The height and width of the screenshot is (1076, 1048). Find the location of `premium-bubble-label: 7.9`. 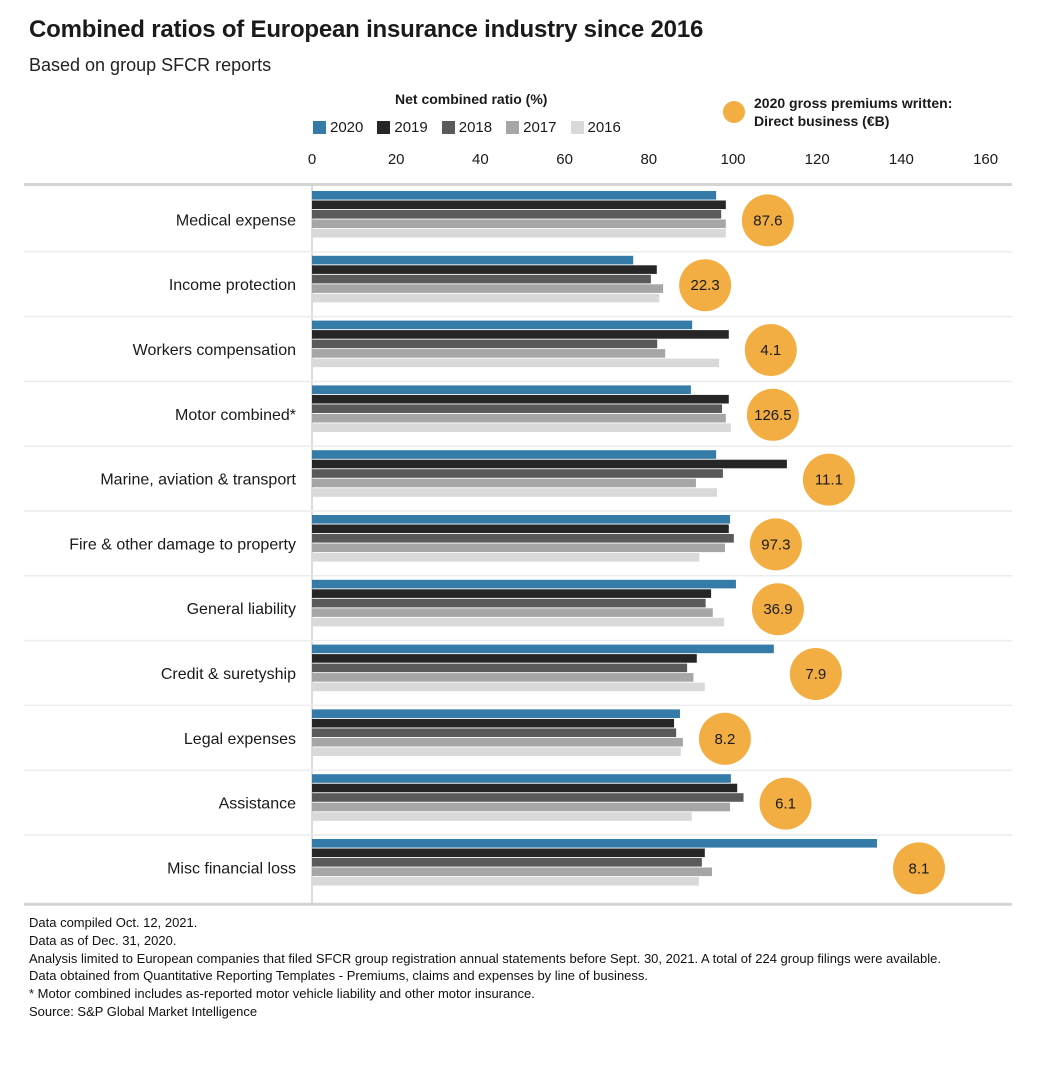

premium-bubble-label: 7.9 is located at coordinates (815, 674).